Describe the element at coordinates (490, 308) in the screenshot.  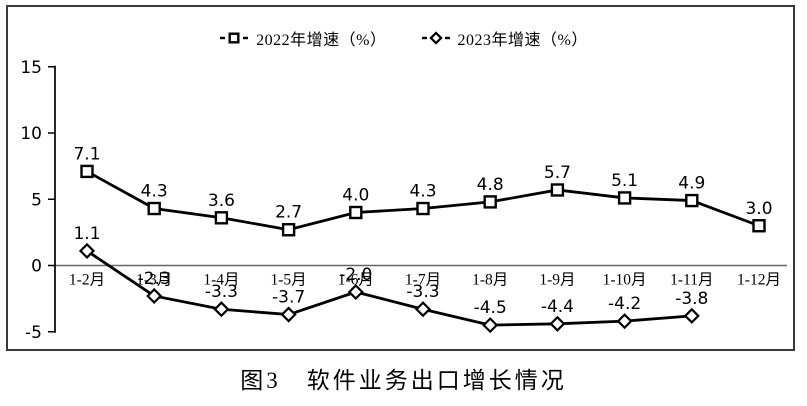
I see `data-label: -4.5` at that location.